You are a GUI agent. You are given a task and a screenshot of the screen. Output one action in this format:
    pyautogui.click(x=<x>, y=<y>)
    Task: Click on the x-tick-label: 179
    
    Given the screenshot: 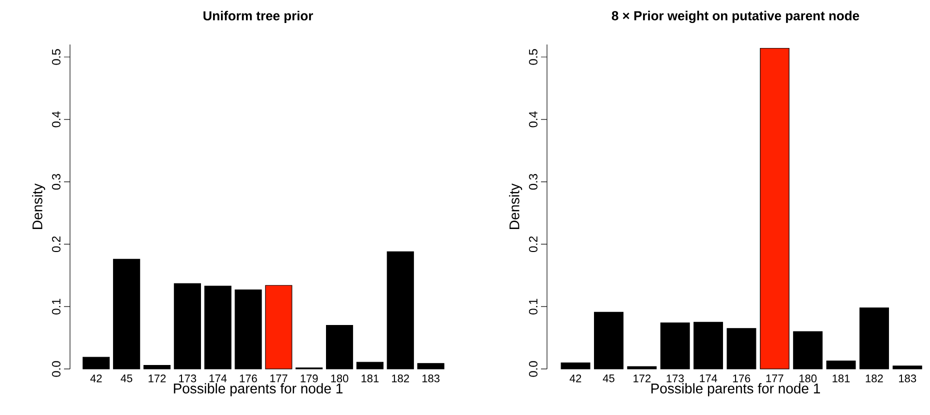 What is the action you would take?
    pyautogui.click(x=309, y=378)
    